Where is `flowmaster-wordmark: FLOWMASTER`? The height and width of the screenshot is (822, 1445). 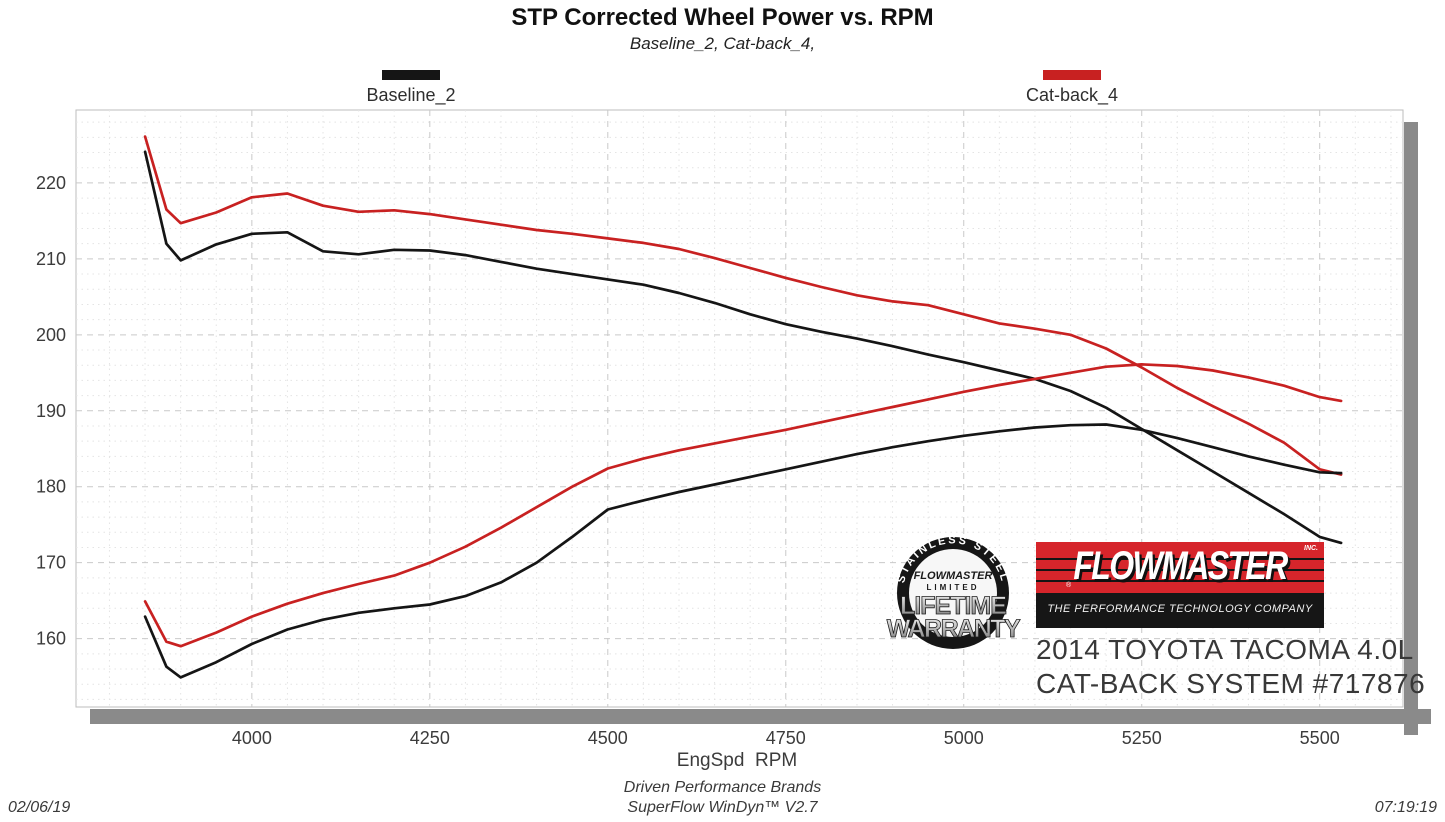 flowmaster-wordmark: FLOWMASTER is located at coordinates (1180, 566).